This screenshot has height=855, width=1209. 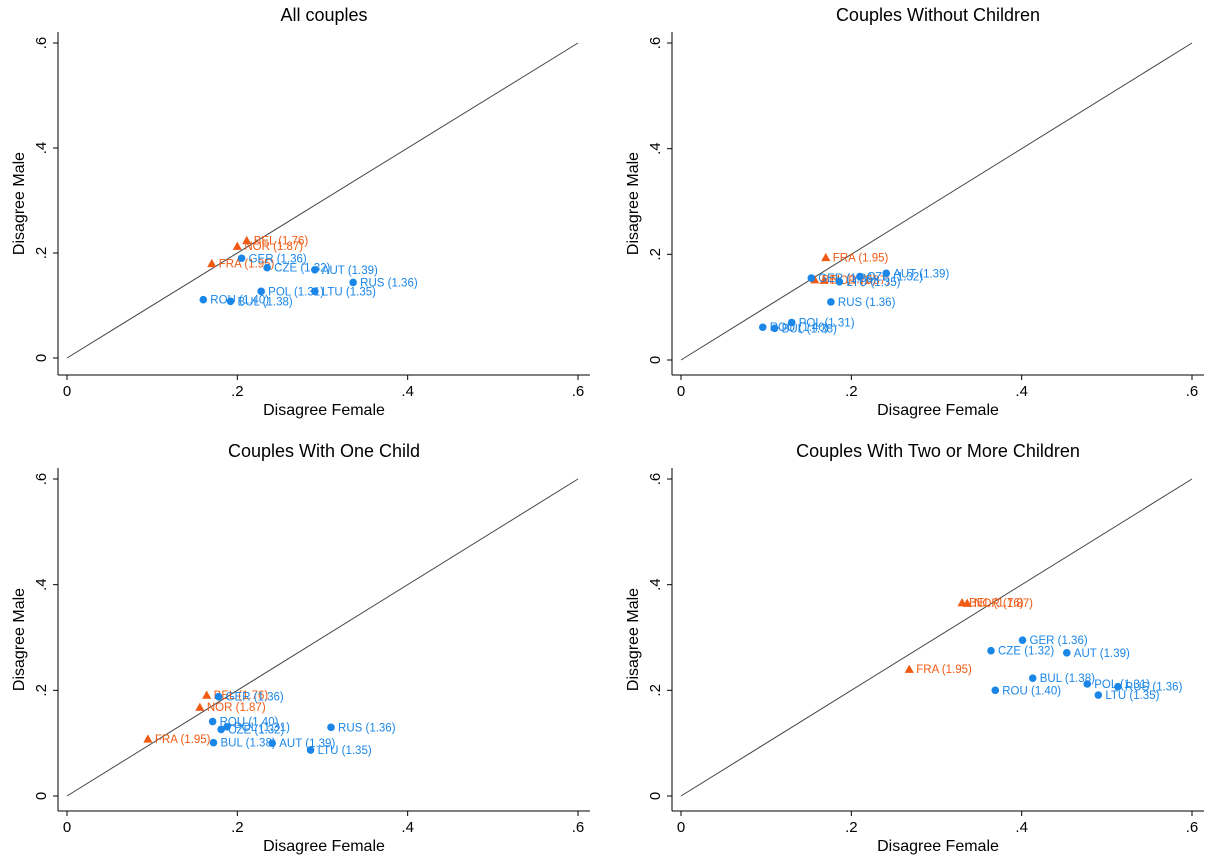 What do you see at coordinates (297, 269) in the screenshot?
I see `data-point: CZE (1.32)` at bounding box center [297, 269].